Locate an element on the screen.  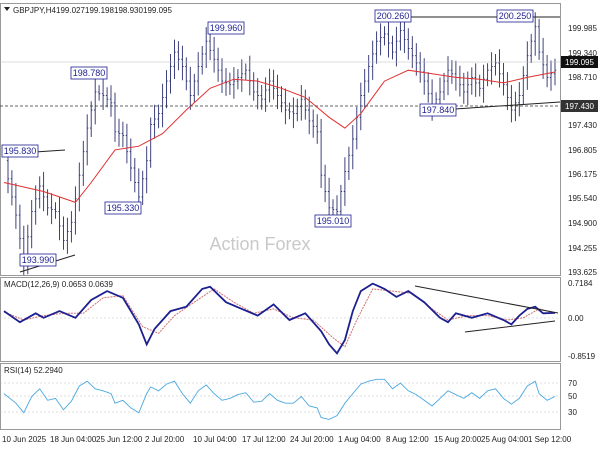
rsi-tick-label: 30 is located at coordinates (572, 412).